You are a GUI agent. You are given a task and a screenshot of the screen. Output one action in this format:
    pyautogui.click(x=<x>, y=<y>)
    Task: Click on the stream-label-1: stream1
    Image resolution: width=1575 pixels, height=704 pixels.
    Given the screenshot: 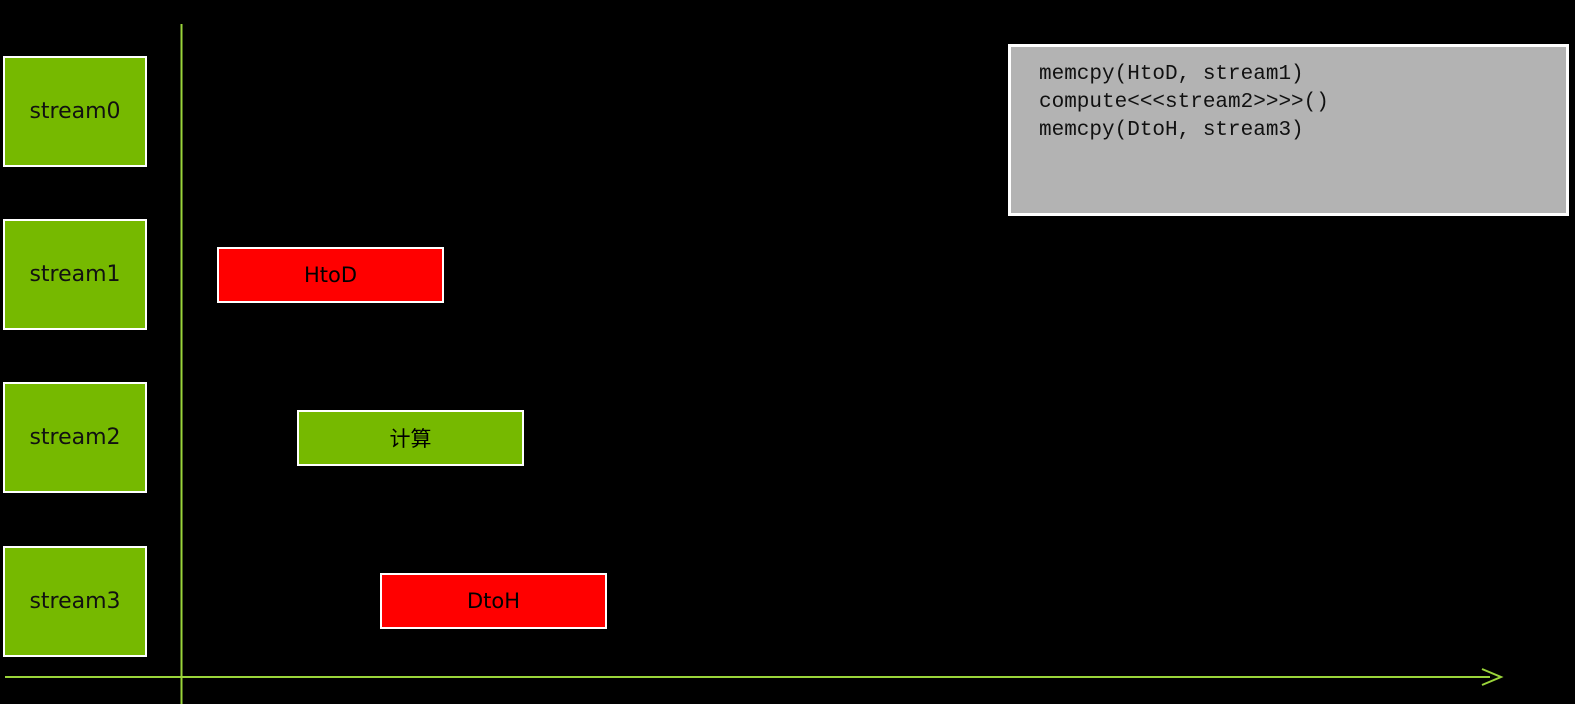 What is the action you would take?
    pyautogui.click(x=75, y=274)
    